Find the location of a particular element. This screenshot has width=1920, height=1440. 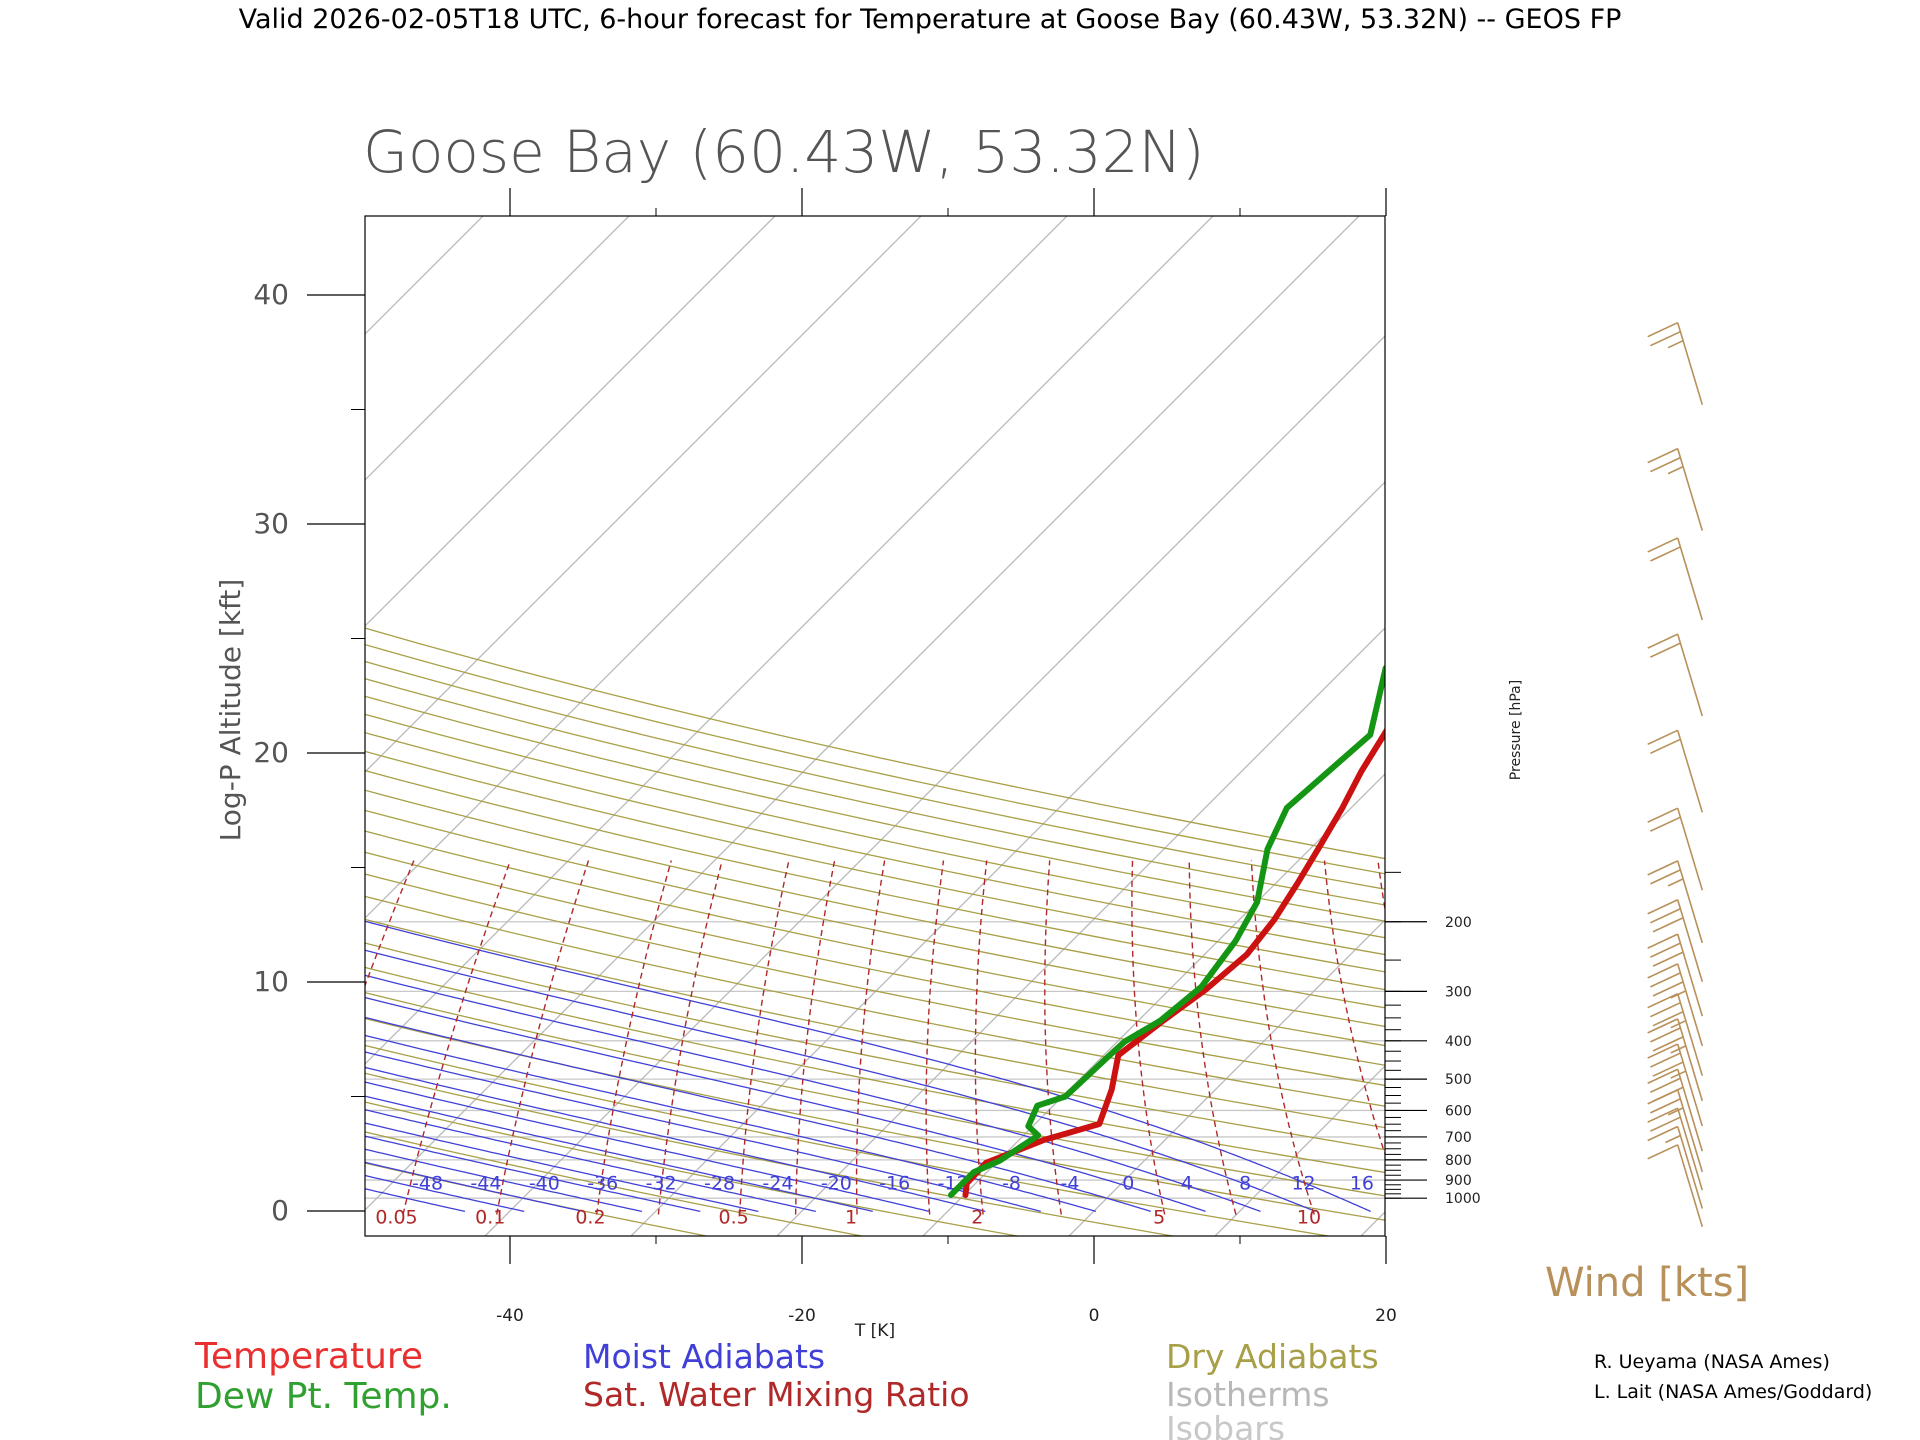

mixing-ratio-label: 0.05 is located at coordinates (396, 1218).